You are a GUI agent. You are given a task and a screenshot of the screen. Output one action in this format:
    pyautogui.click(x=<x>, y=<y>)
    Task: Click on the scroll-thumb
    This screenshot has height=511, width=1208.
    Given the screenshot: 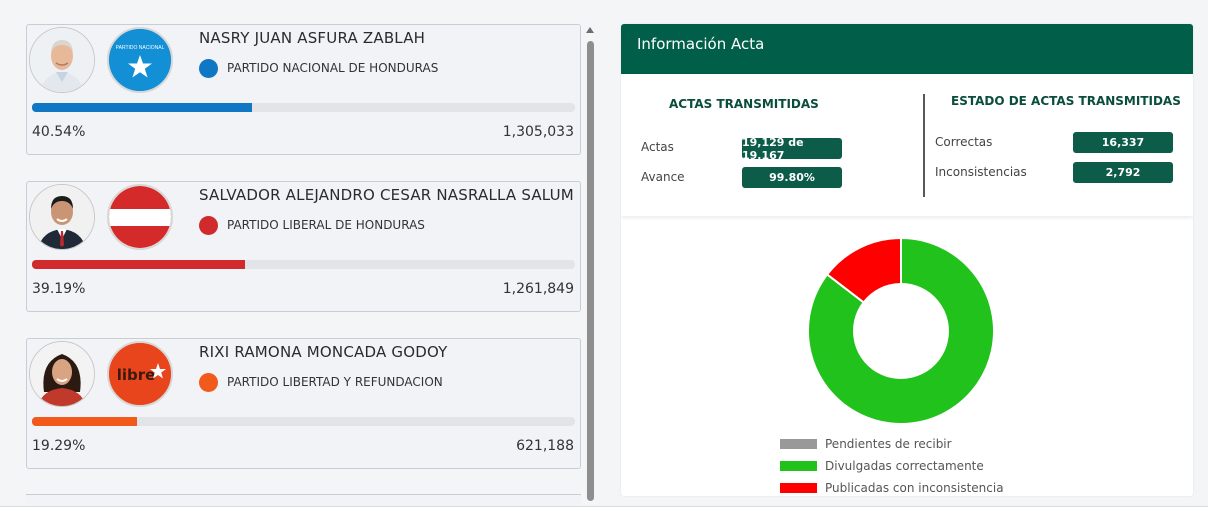 What is the action you would take?
    pyautogui.click(x=590, y=271)
    